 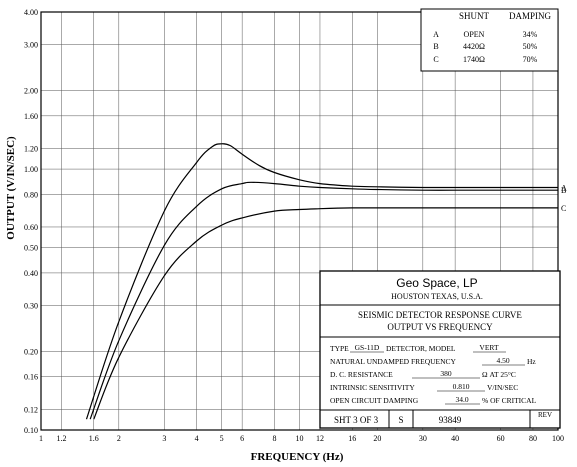 What do you see at coordinates (423, 438) in the screenshot?
I see `x-tick-label: 30` at bounding box center [423, 438].